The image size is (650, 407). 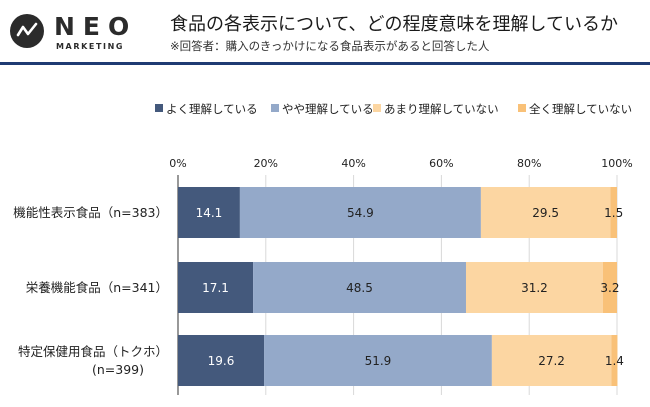 I want to click on x-tick-label: 60%, so click(x=441, y=163).